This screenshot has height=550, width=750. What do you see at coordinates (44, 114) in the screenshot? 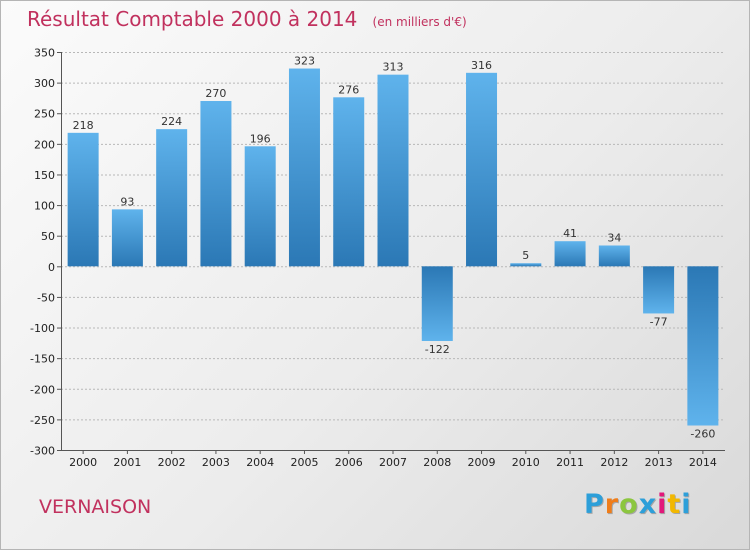
I see `y-tick-label: 250` at bounding box center [44, 114].